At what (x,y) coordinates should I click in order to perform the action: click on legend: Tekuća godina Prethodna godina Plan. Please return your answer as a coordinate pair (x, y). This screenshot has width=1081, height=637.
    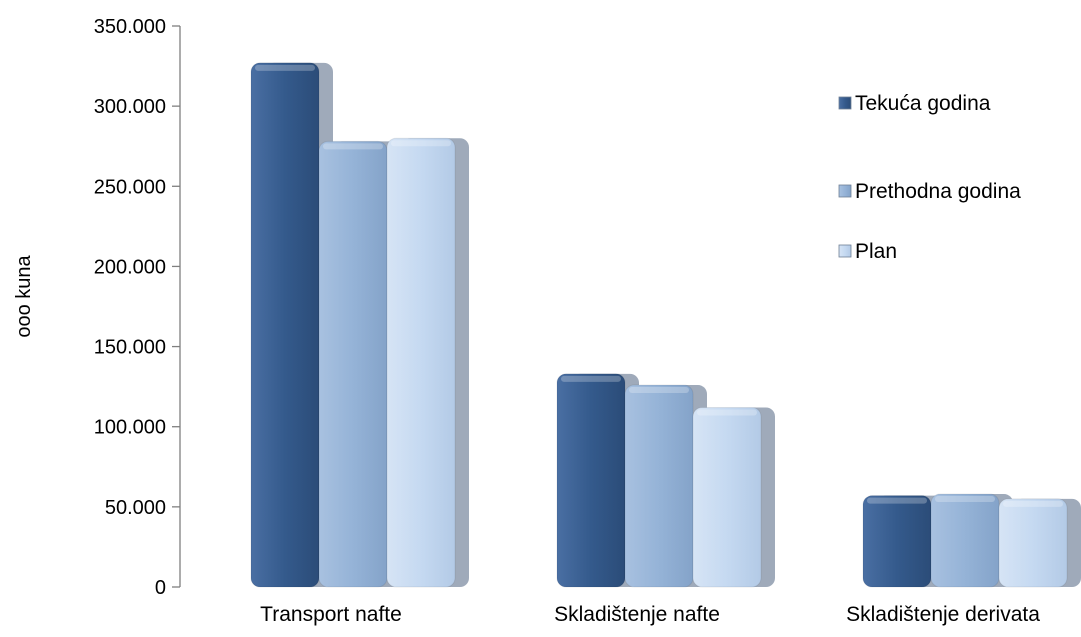
    Looking at the image, I should click on (929, 177).